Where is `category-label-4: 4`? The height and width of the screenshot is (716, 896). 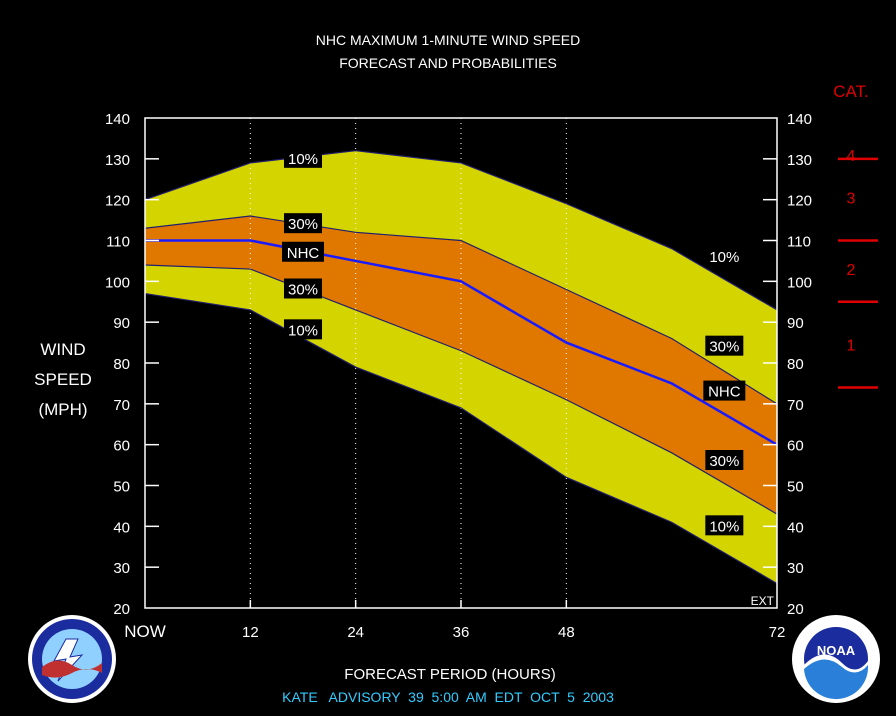 category-label-4: 4 is located at coordinates (851, 156).